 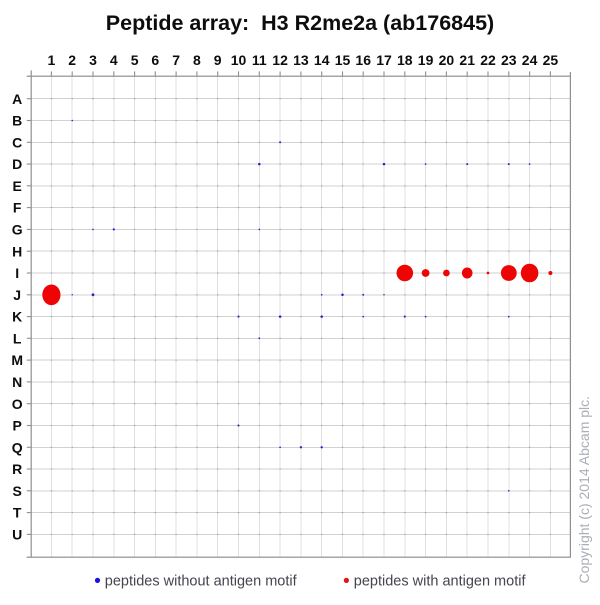 I want to click on svg-text: B, so click(x=17, y=121).